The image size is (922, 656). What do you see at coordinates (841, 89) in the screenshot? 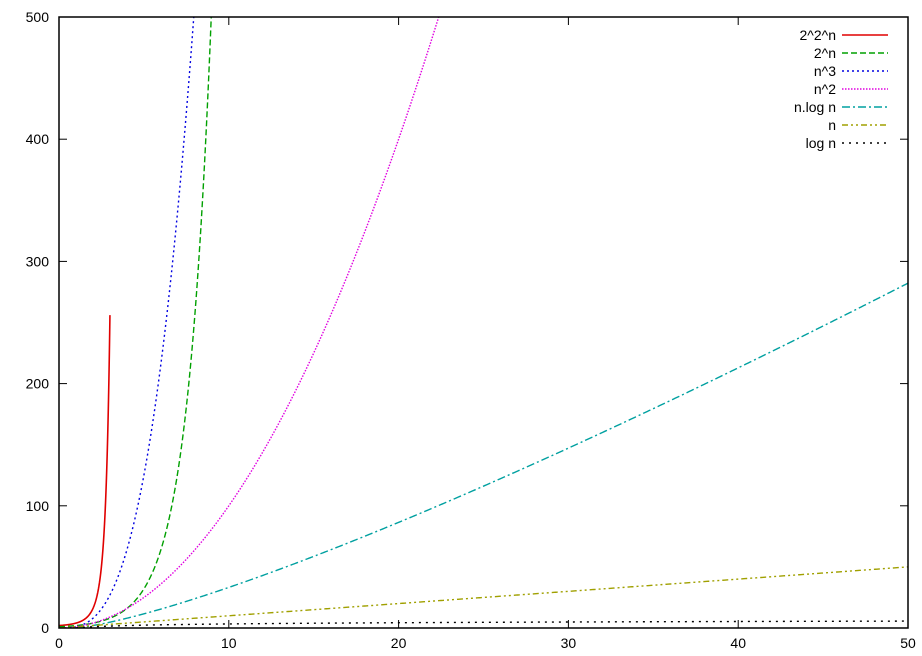
I see `legend: 2^2^n 2^n n^3 n^2 n.log n n log n` at bounding box center [841, 89].